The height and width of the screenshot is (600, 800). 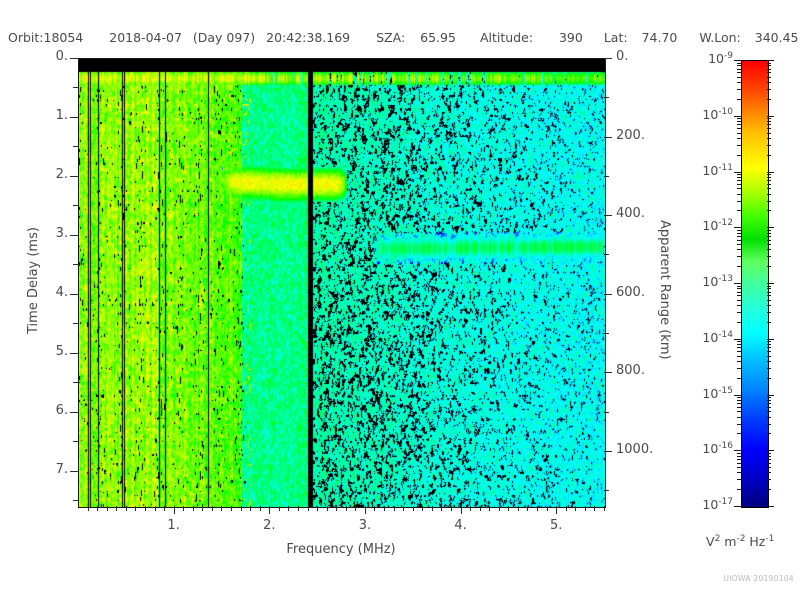 What do you see at coordinates (755, 284) in the screenshot?
I see `colorbar-gradient` at bounding box center [755, 284].